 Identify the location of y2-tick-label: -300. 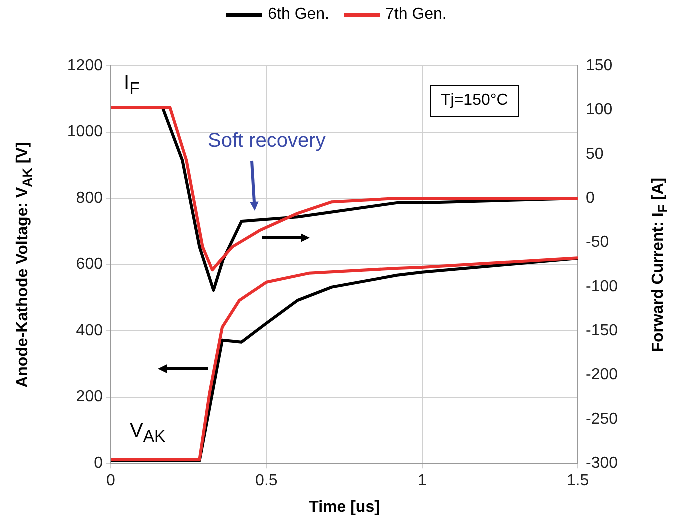
(602, 463).